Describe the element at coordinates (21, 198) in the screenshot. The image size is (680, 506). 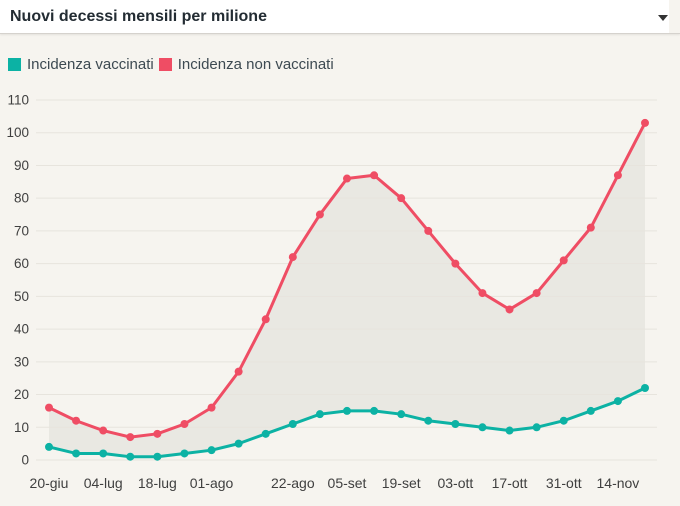
I see `y-tick-label: 80` at that location.